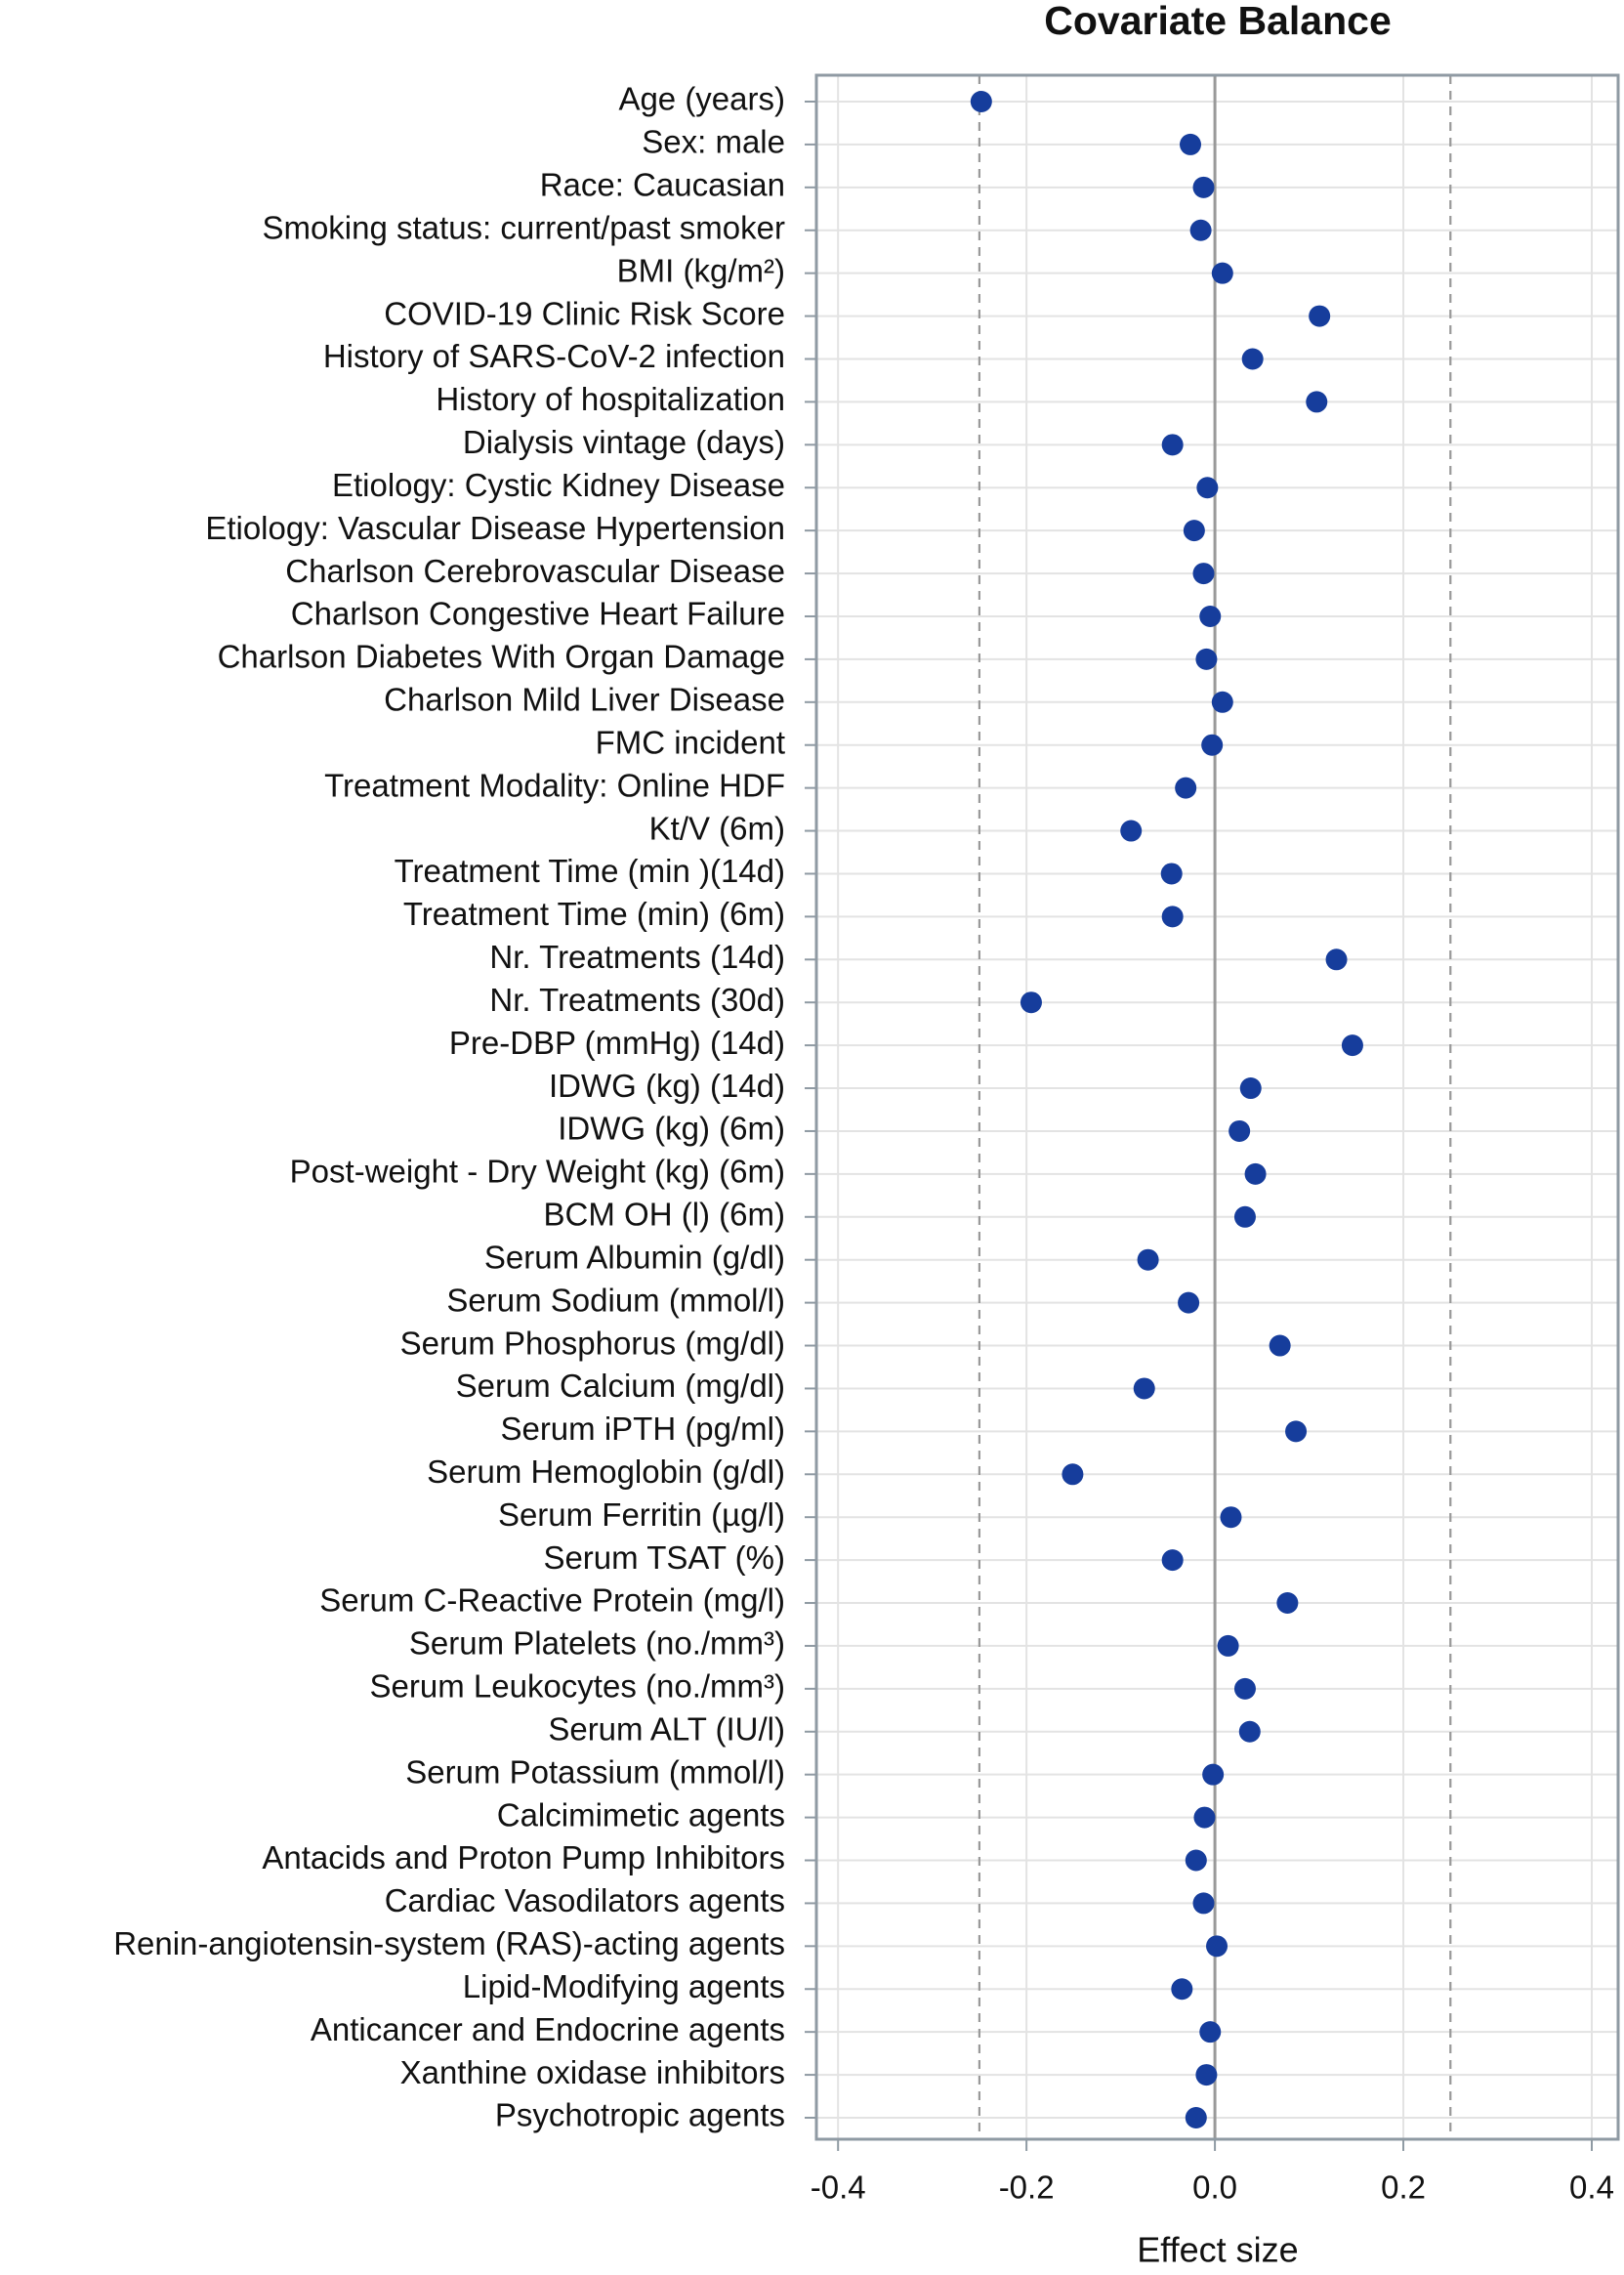 This screenshot has width=1624, height=2275. Describe the element at coordinates (584, 313) in the screenshot. I see `y-tick-label: COVID-19 Clinic Risk Score` at that location.